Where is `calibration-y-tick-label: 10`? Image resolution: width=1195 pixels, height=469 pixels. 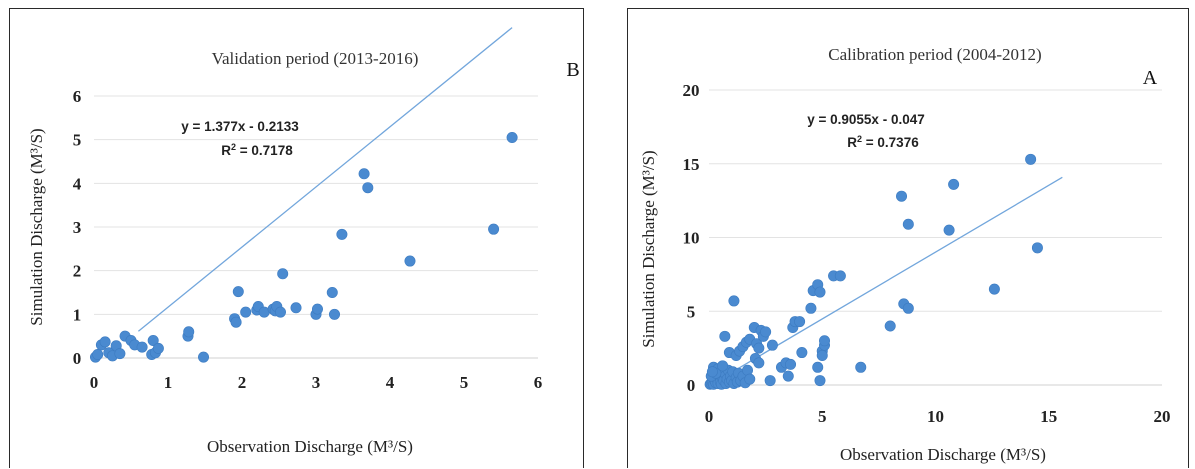
calibration-y-tick-label: 10 is located at coordinates (691, 238).